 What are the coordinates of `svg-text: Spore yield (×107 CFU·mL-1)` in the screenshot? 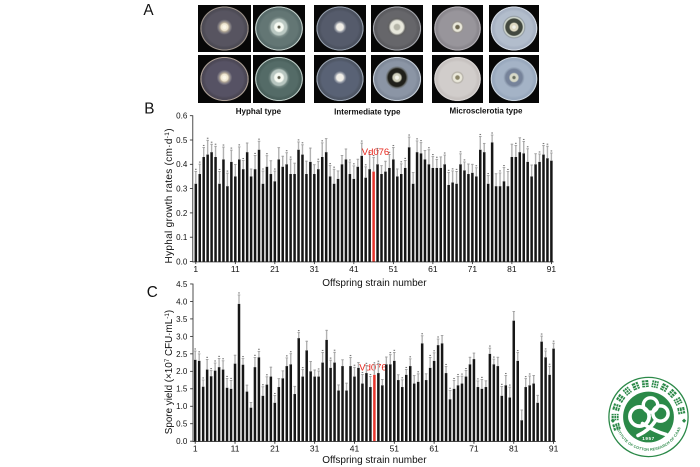 It's located at (169, 372).